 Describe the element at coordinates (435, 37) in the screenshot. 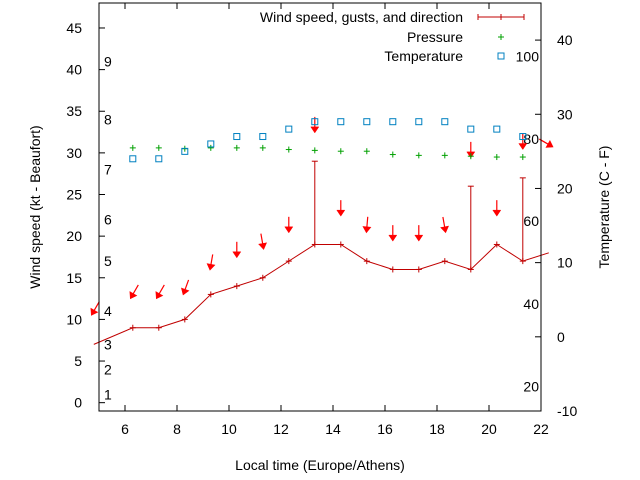

I see `legend-label-pressure: Pressure` at that location.